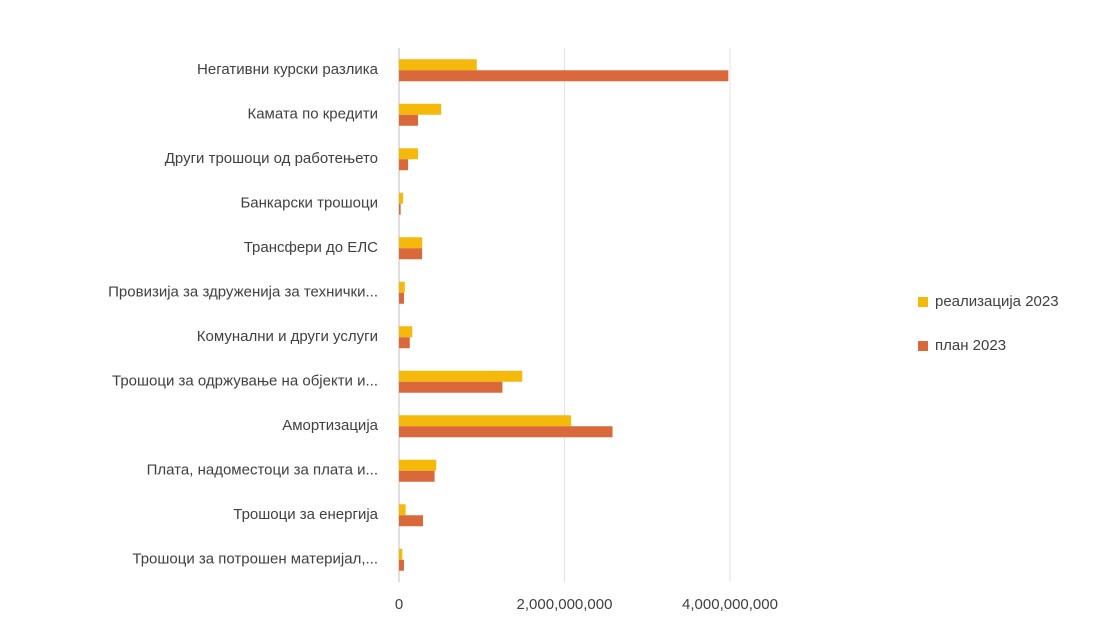 Image resolution: width=1113 pixels, height=626 pixels. I want to click on y-tick-label: Трошоци за енергија, so click(305, 514).